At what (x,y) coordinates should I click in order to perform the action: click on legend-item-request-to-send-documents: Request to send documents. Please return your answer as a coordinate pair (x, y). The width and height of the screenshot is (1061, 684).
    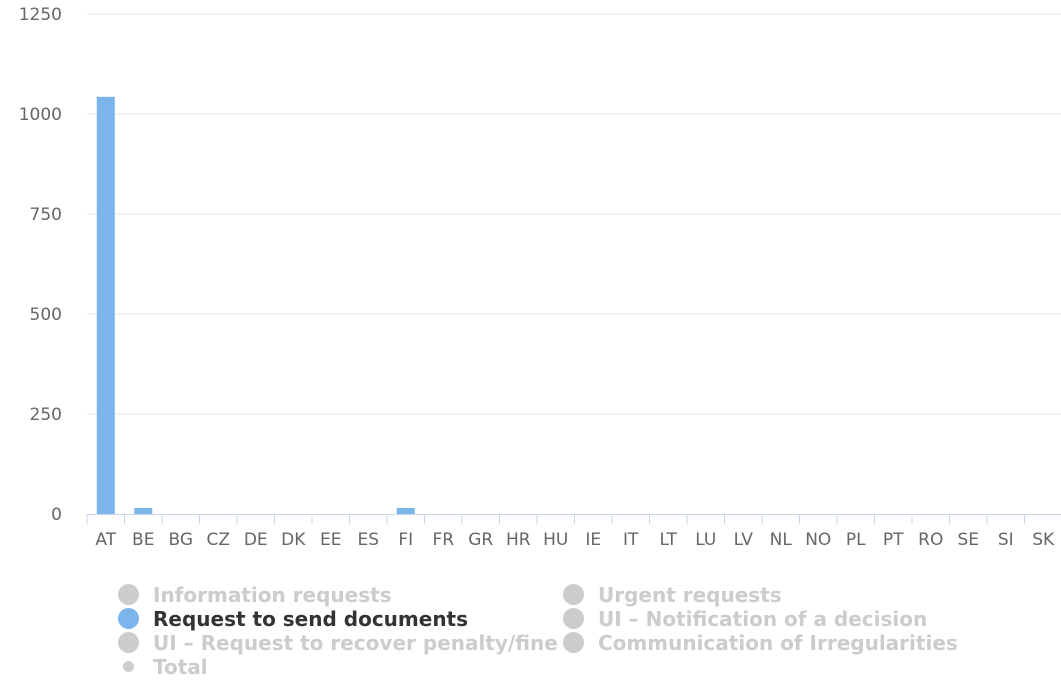
    Looking at the image, I should click on (340, 618).